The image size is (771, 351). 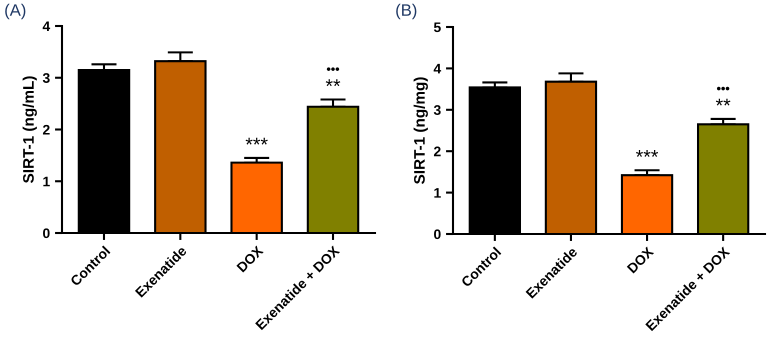 What do you see at coordinates (15, 12) in the screenshot?
I see `chart-title: (A)` at bounding box center [15, 12].